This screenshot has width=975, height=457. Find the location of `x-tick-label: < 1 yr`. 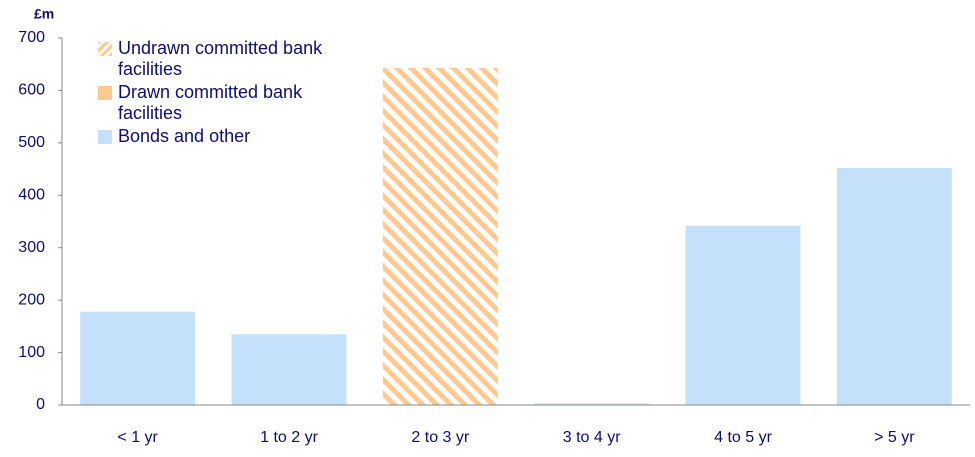

x-tick-label: < 1 yr is located at coordinates (137, 437).